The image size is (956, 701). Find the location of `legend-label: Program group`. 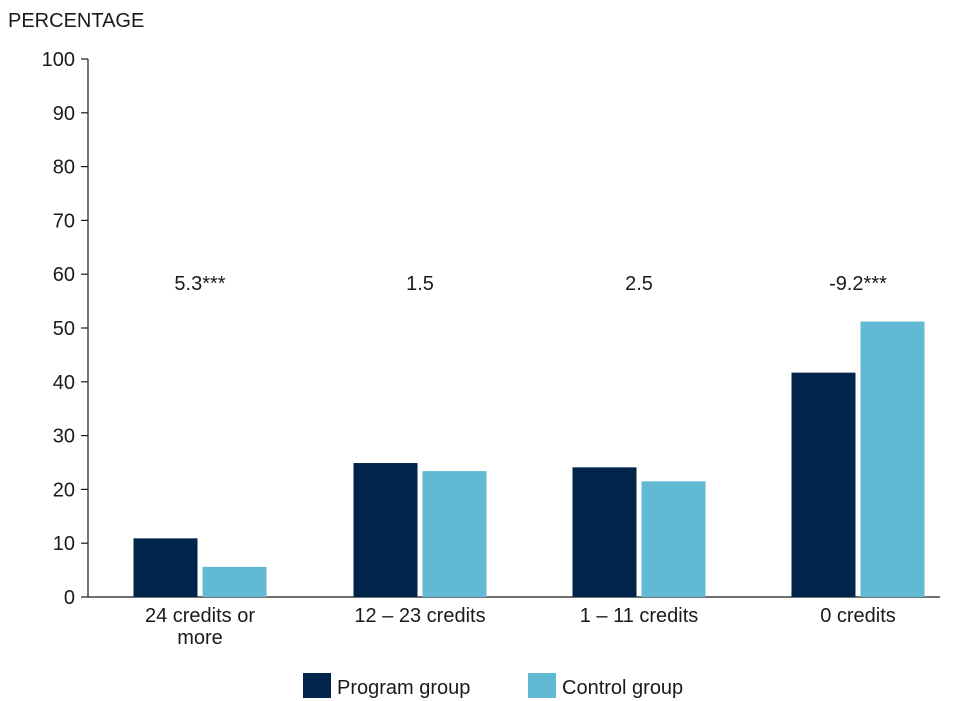

legend-label: Program group is located at coordinates (403, 688).